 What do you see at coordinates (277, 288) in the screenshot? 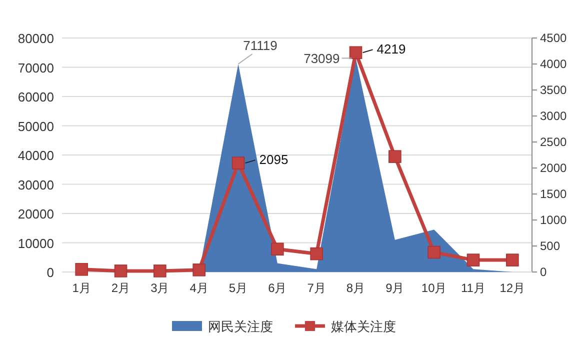
I see `x-tick-label: 6月` at bounding box center [277, 288].